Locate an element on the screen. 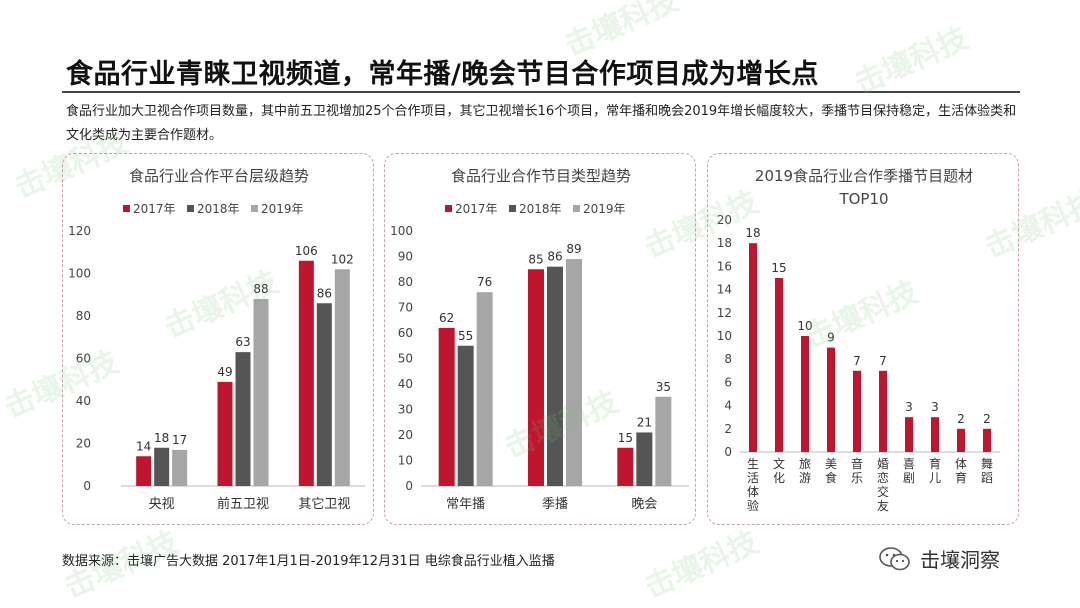 Image resolution: width=1080 pixels, height=608 pixels. x-category-label: 晚会 is located at coordinates (644, 504).